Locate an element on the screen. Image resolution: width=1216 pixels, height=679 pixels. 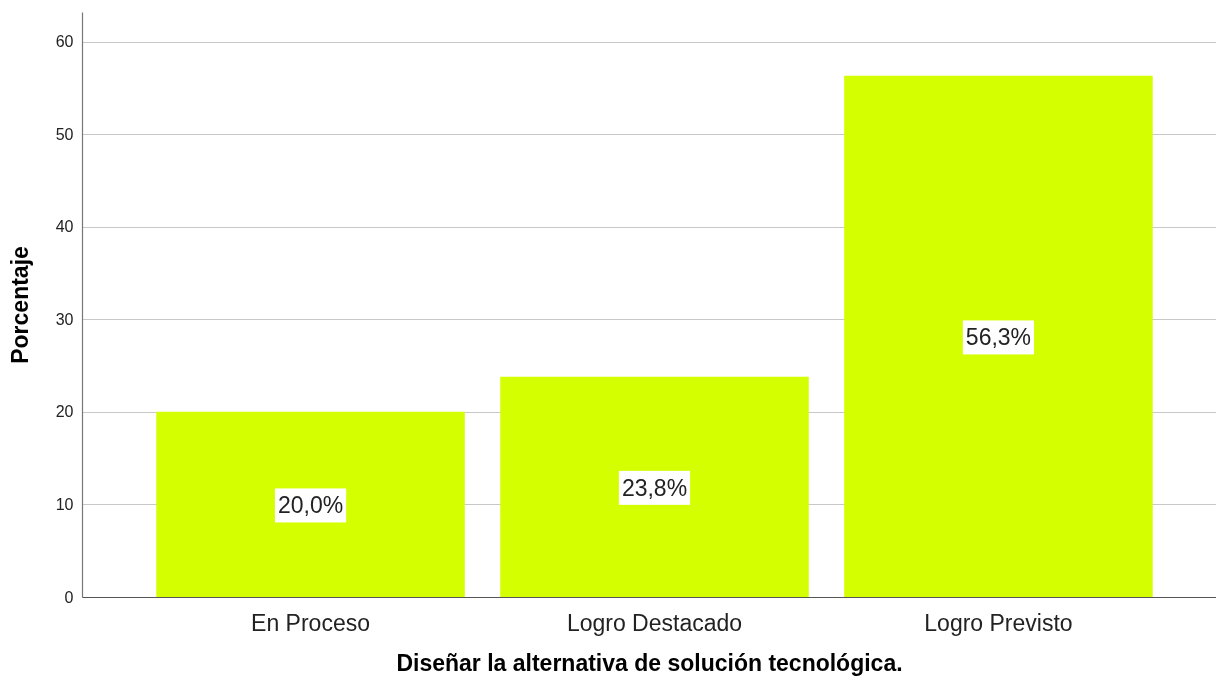
y-tick-label: 20 is located at coordinates (64, 412).